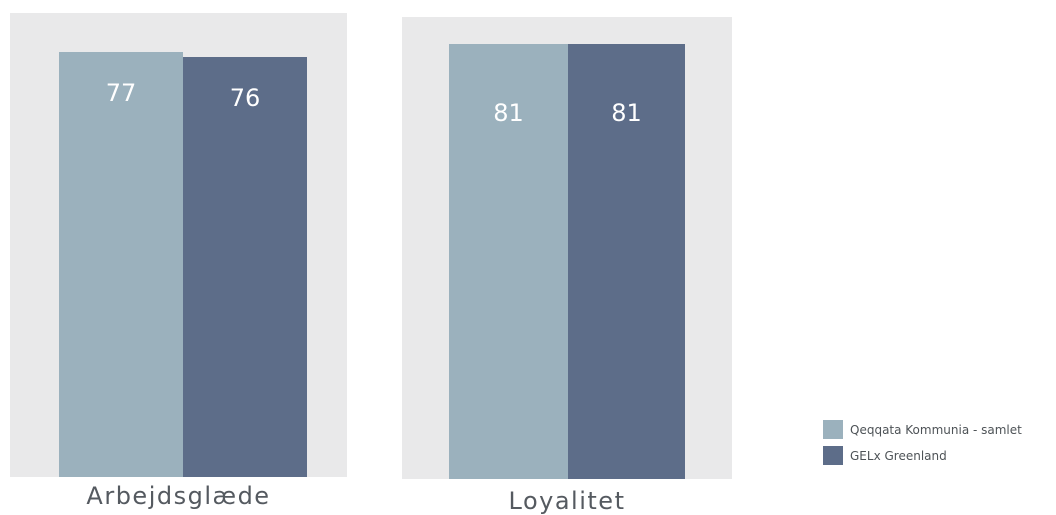 This screenshot has width=1056, height=515. What do you see at coordinates (508, 261) in the screenshot?
I see `bar-loyalitet-qeqqata: 81` at bounding box center [508, 261].